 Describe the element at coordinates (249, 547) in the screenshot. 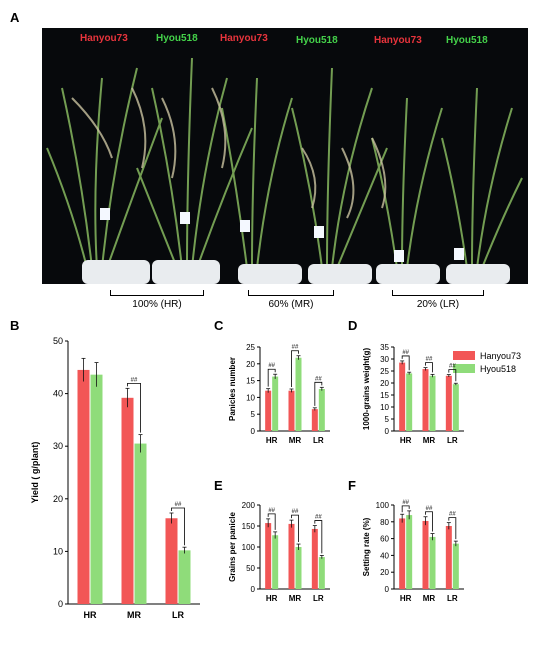

I see `y-tick-label-e: 100` at that location.